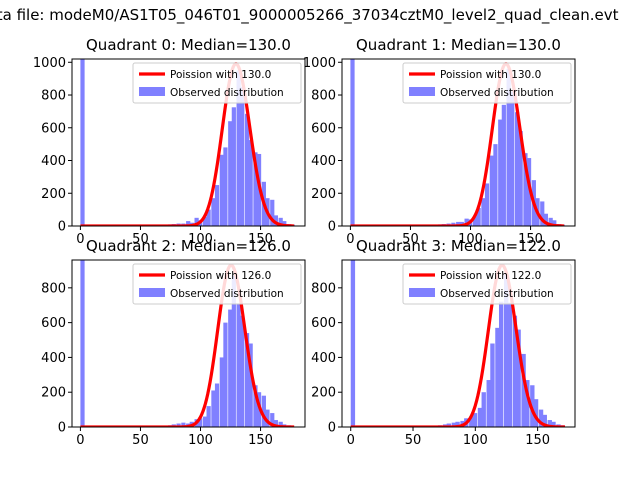  What do you see at coordinates (260, 239) in the screenshot?
I see `x-tick-label-q0-150: 150` at bounding box center [260, 239].